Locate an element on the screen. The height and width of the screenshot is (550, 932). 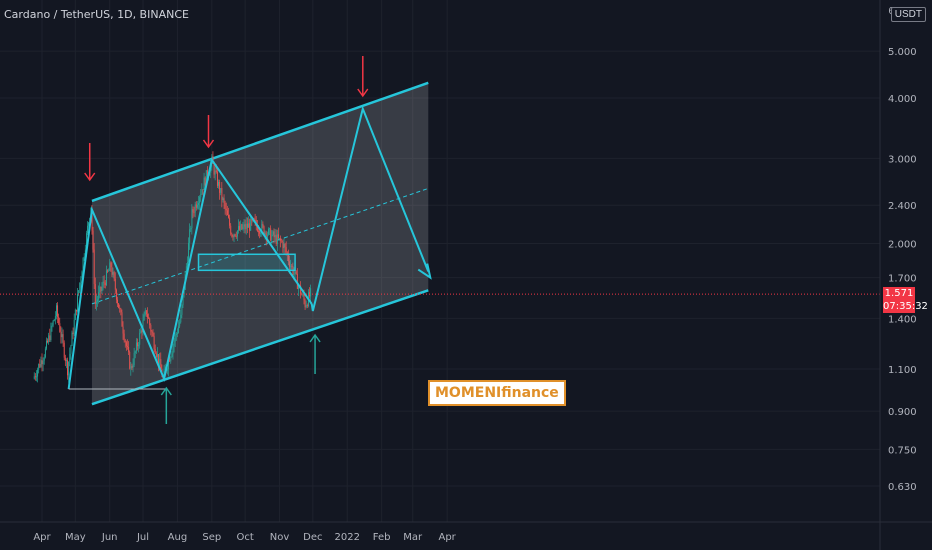
time-axis: Apr May Jun Jul Aug Sep Oct Nov Dec 2022 Feb Mar Apr is located at coordinates (466, 532).